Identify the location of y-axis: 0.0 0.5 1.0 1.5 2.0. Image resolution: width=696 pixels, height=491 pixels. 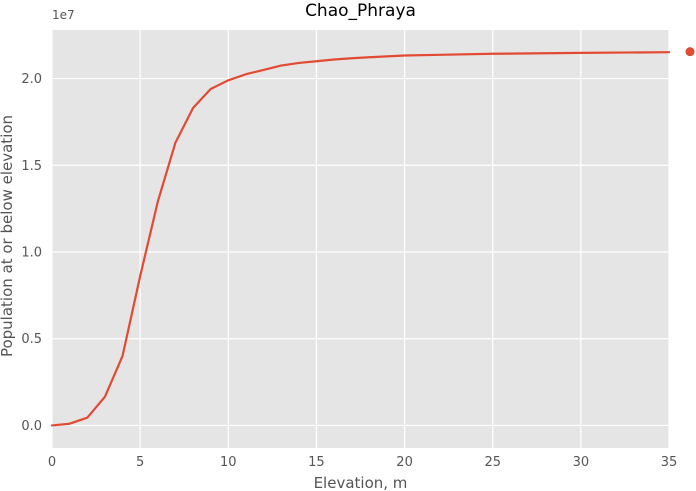
(31, 253).